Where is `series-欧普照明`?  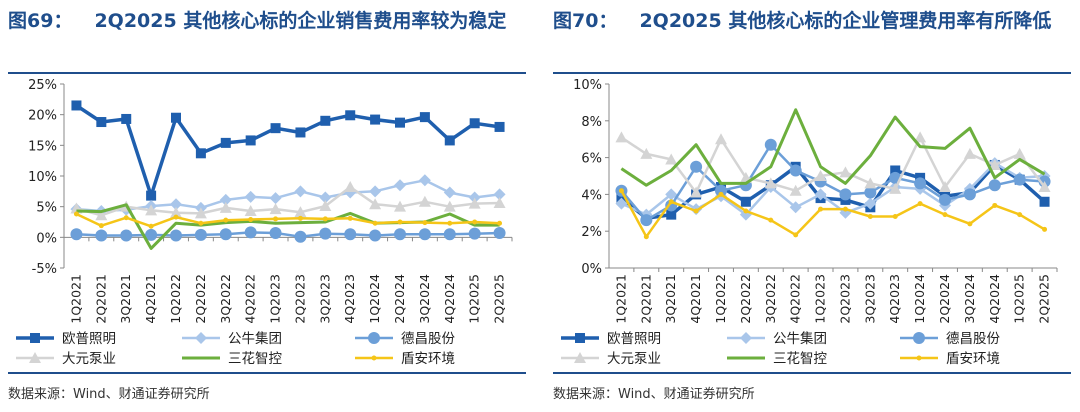
series-欧普照明 is located at coordinates (288, 150).